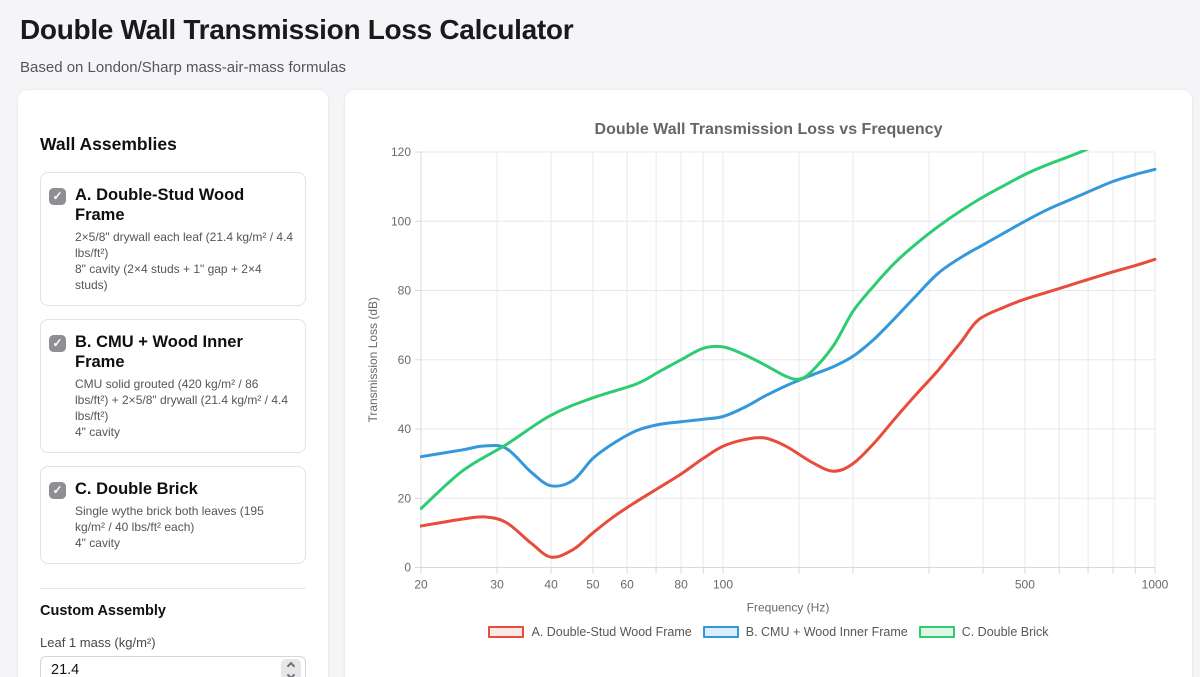 The image size is (1200, 677). I want to click on leaf1-mass-field-wrap, so click(173, 666).